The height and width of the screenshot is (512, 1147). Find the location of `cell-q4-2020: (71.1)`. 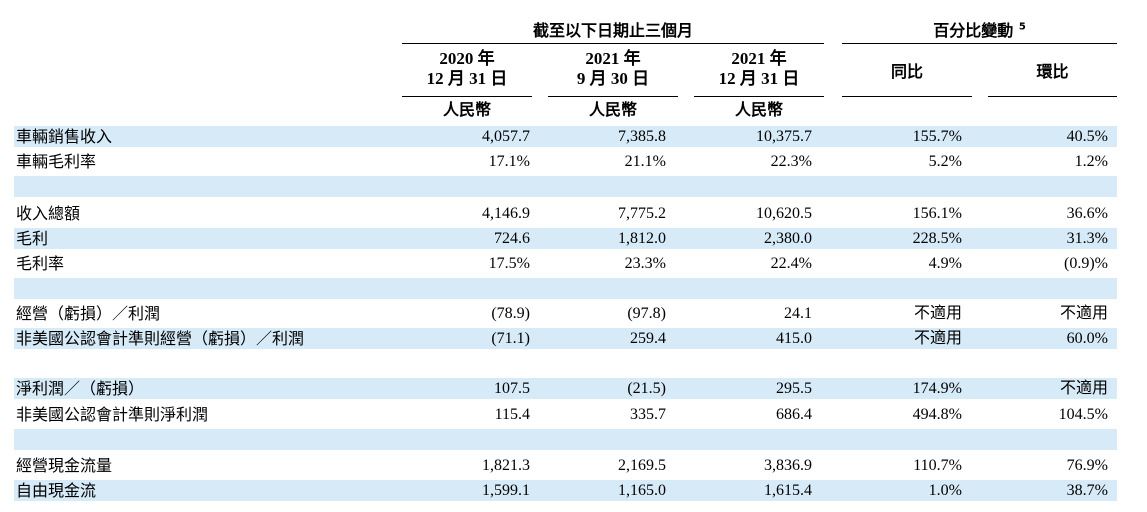

cell-q4-2020: (71.1) is located at coordinates (510, 338).